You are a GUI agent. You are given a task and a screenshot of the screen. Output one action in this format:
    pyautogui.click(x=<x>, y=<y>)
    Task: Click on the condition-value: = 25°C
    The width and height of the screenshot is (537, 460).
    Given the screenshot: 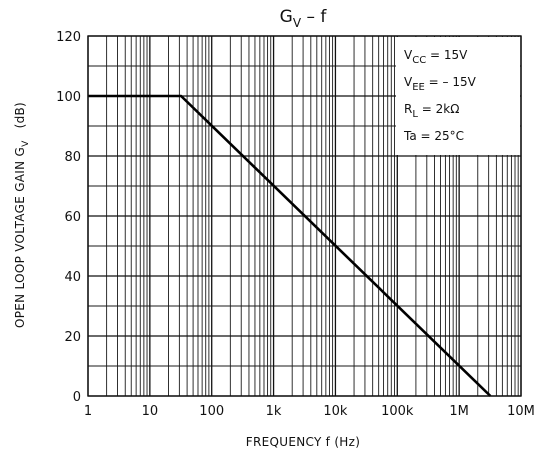 What is the action you would take?
    pyautogui.click(x=440, y=136)
    